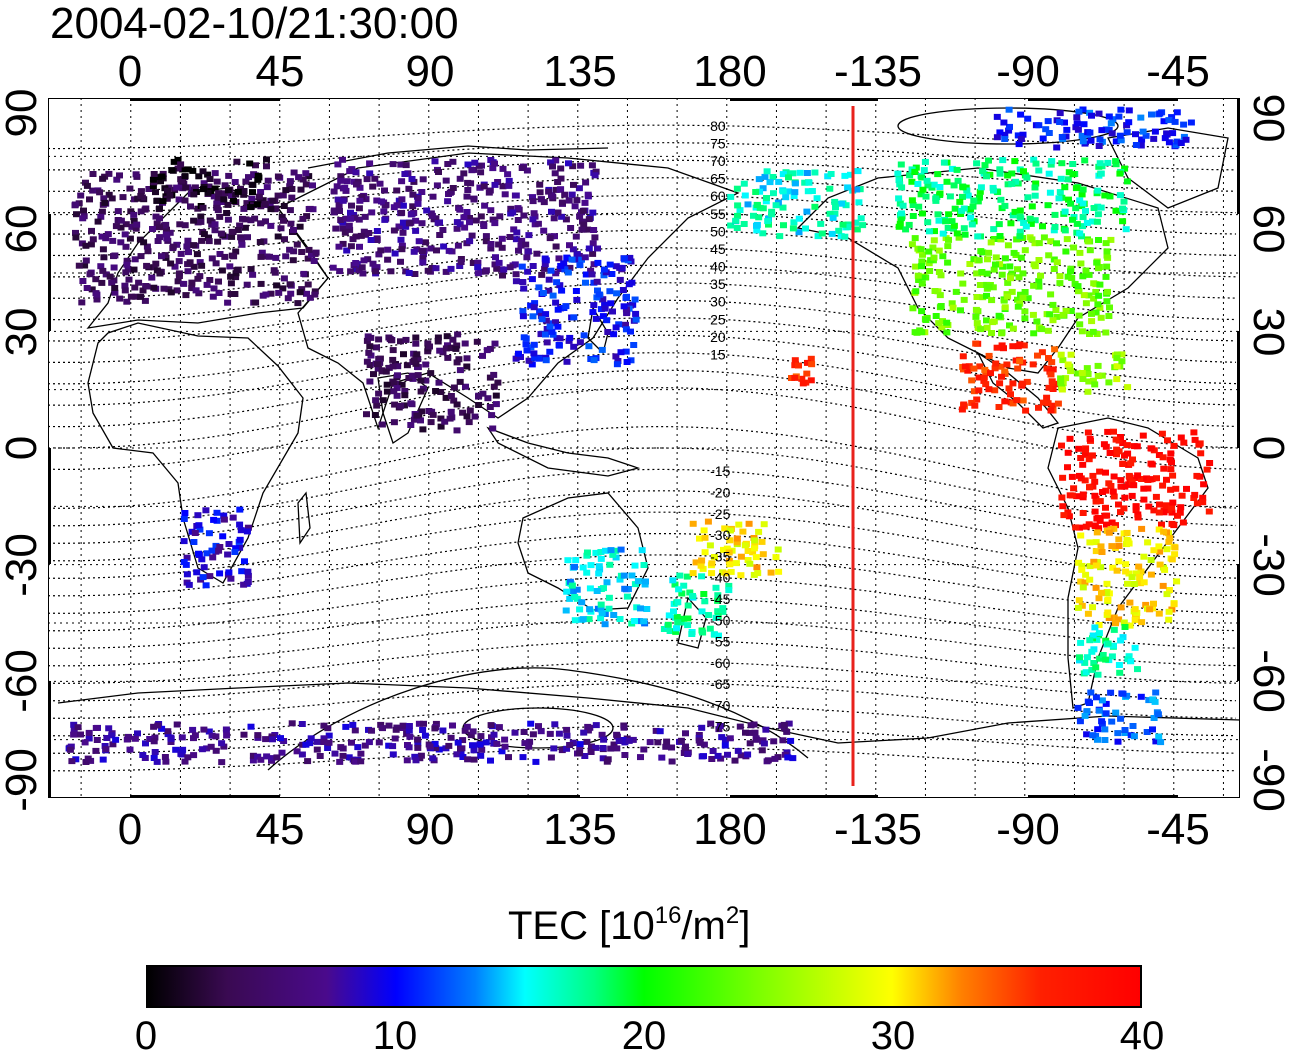  What do you see at coordinates (642, 603) in the screenshot?
I see `magnetic-contour` at bounding box center [642, 603].